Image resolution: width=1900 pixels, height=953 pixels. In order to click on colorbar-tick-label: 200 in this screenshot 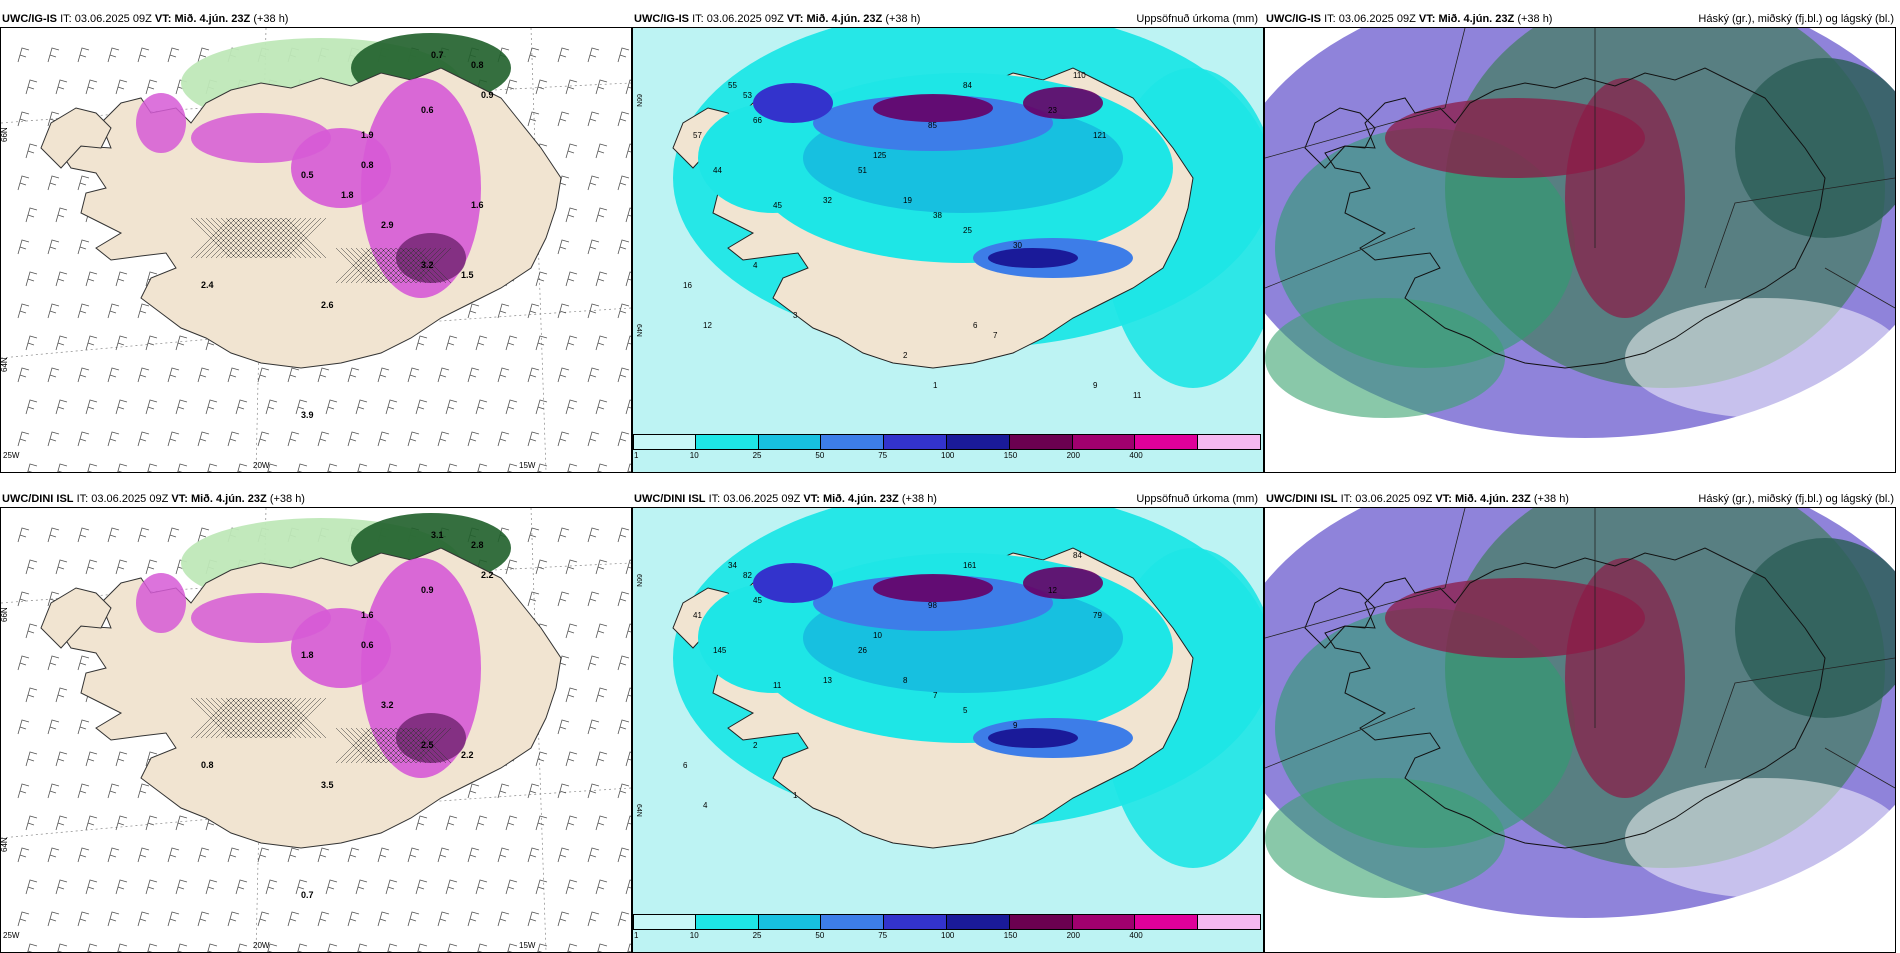, I will do `click(1073, 935)`.